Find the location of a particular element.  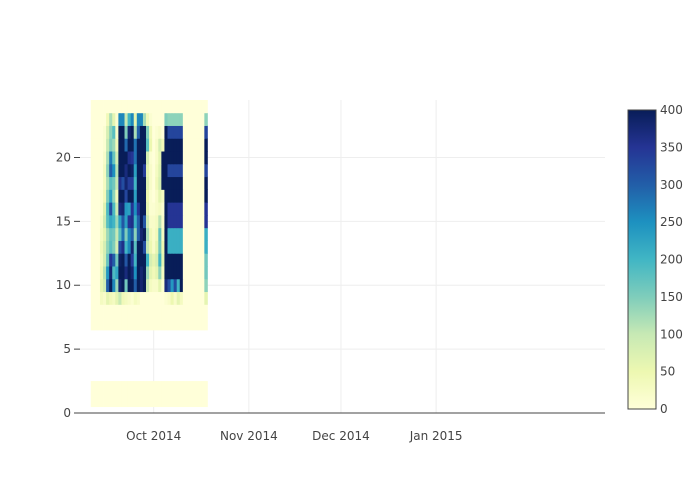

x-tick-label: Oct 2014 is located at coordinates (153, 436).